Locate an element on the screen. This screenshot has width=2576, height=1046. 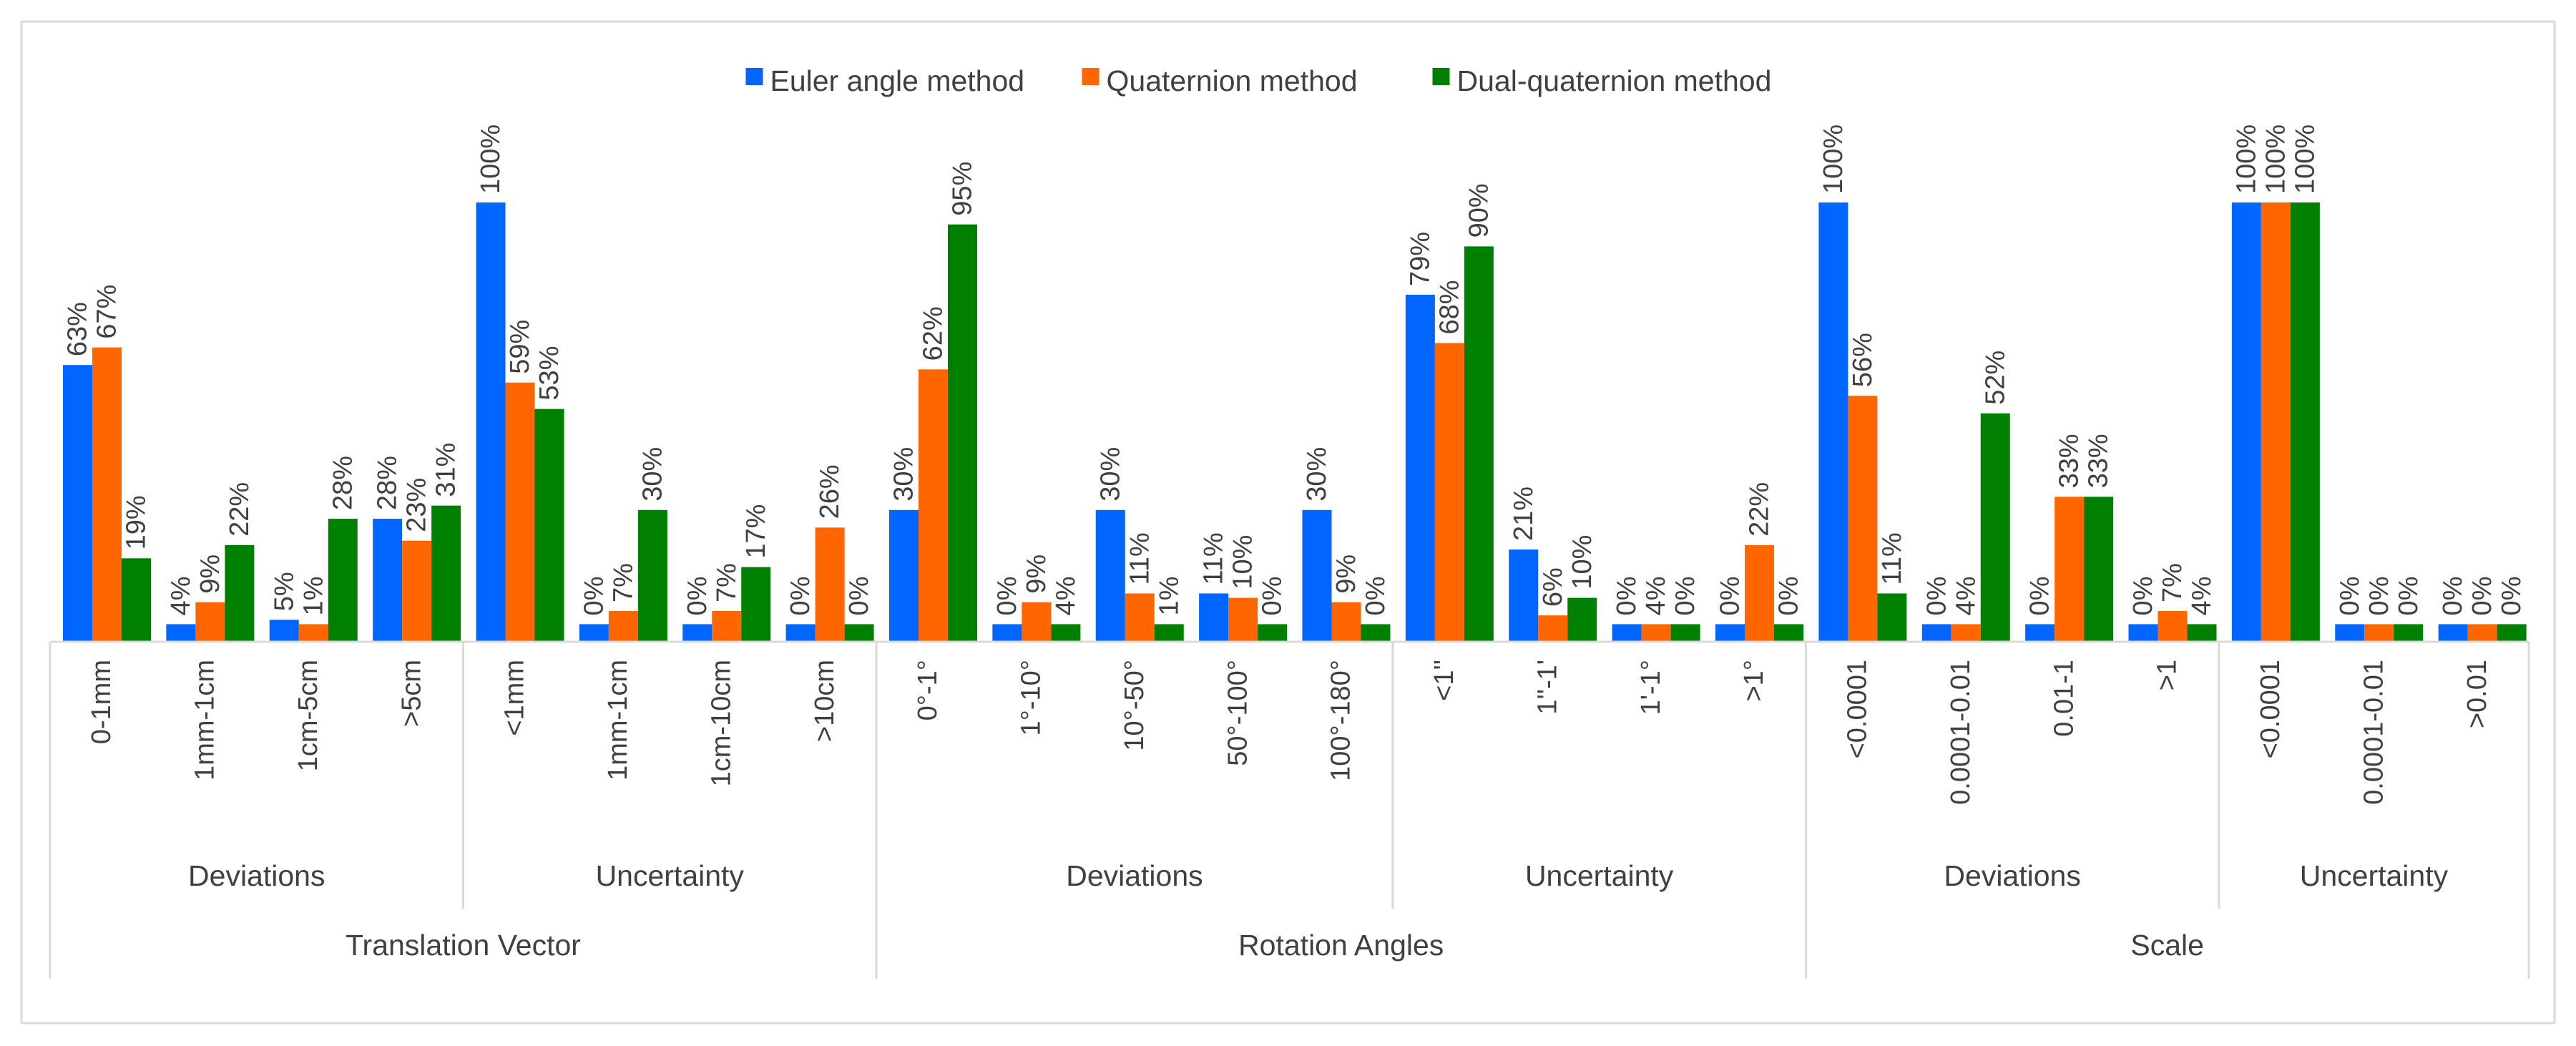
value-label-0-19: 0% is located at coordinates (2040, 596).